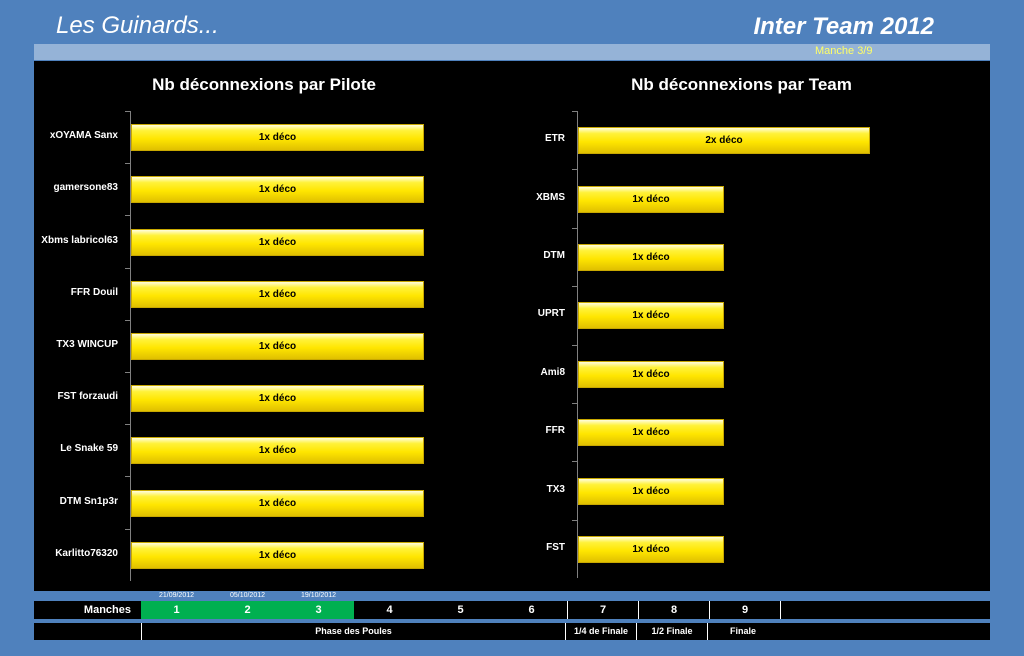 The width and height of the screenshot is (1024, 656). Describe the element at coordinates (353, 631) in the screenshot. I see `phase-poules: Phase des Poules` at that location.